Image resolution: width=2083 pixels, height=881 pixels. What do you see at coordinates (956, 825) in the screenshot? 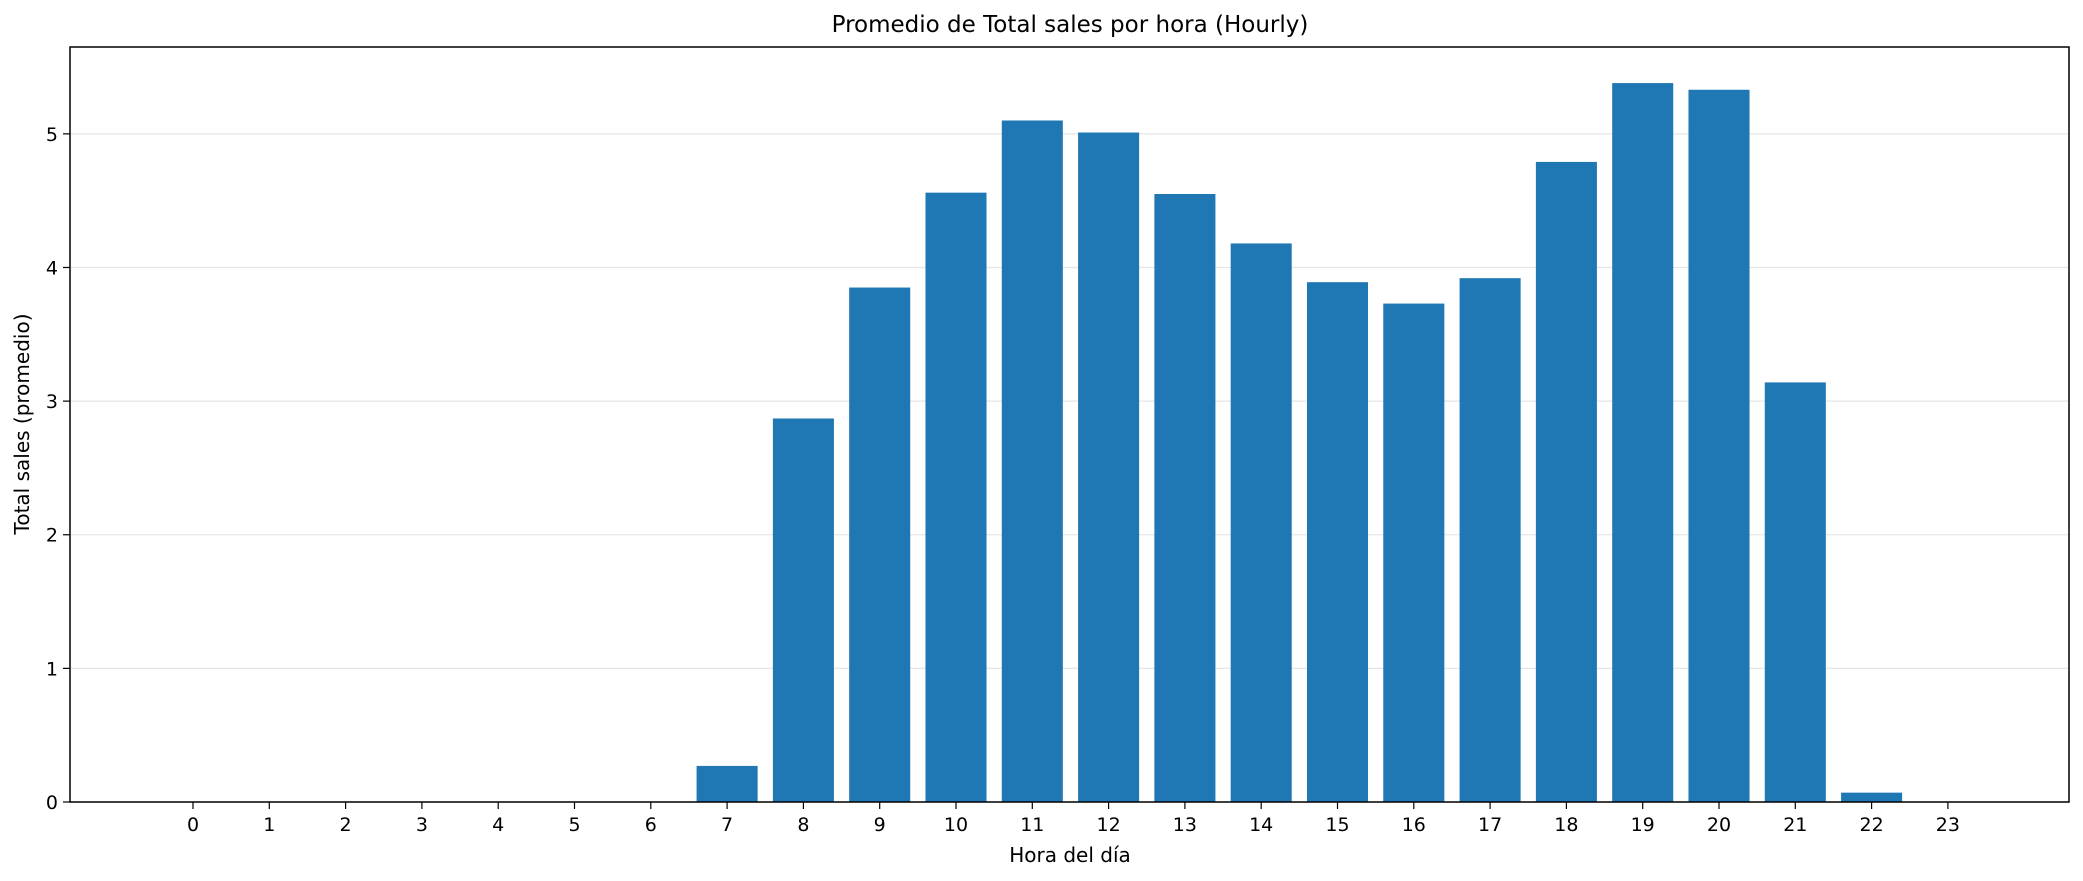
I see `x-tick-label: 10` at bounding box center [956, 825].